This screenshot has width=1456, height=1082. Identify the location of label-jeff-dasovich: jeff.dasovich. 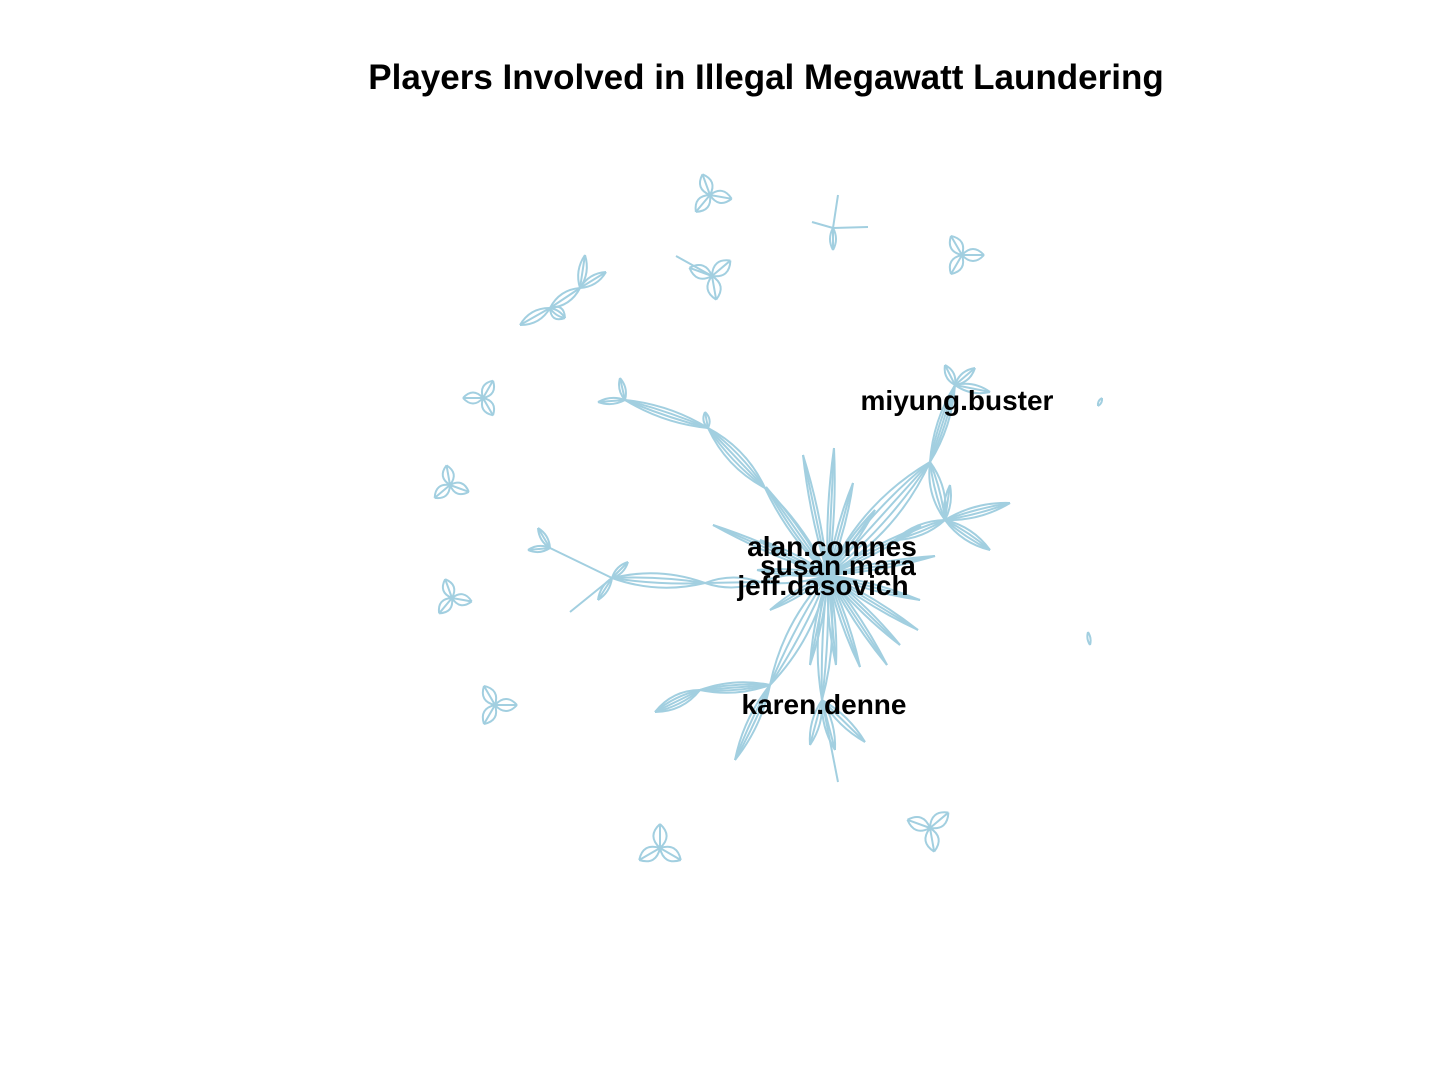
(822, 585).